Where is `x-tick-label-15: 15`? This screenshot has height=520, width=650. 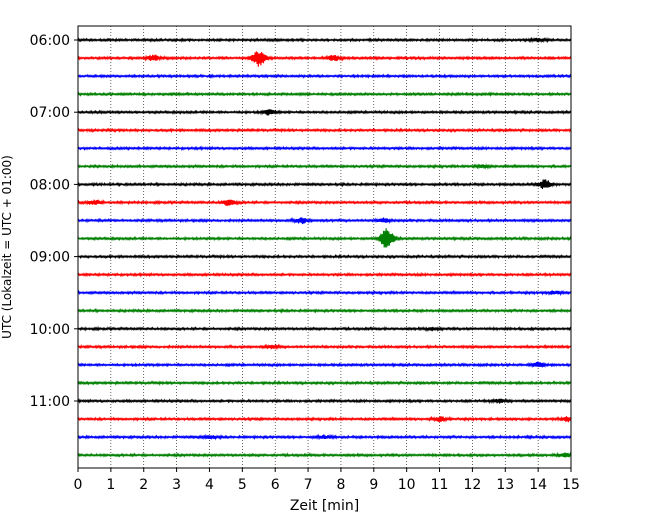
x-tick-label-15: 15 is located at coordinates (571, 485).